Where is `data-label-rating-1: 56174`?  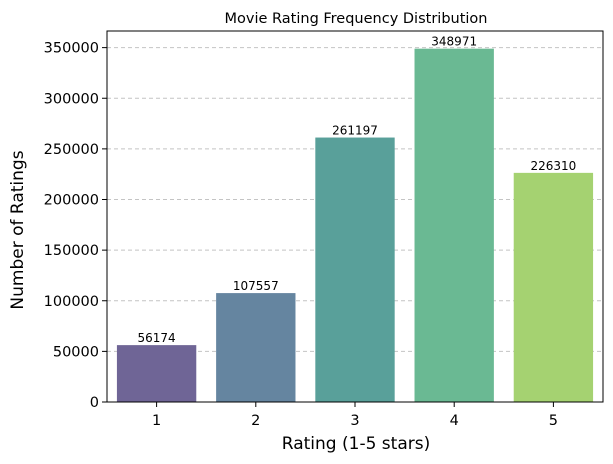 data-label-rating-1: 56174 is located at coordinates (157, 338).